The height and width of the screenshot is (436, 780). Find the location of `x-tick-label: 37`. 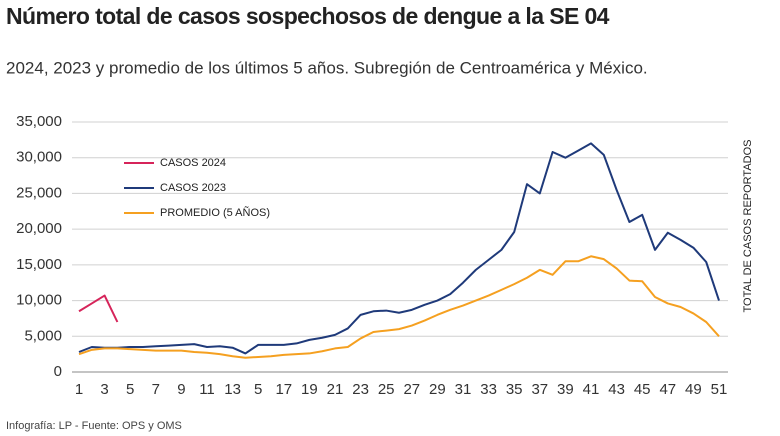

x-tick-label: 37 is located at coordinates (539, 389).